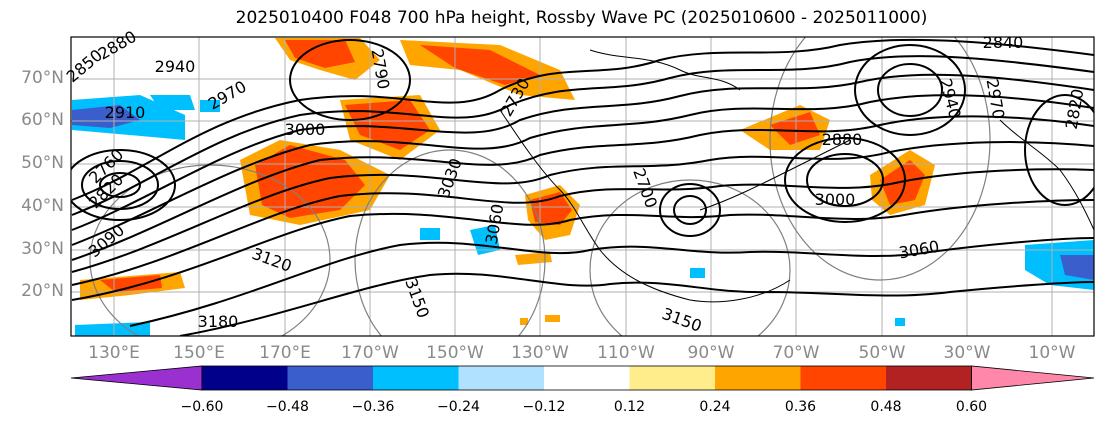 The width and height of the screenshot is (1105, 429). I want to click on colorbar-tick-label: 0.24, so click(715, 407).